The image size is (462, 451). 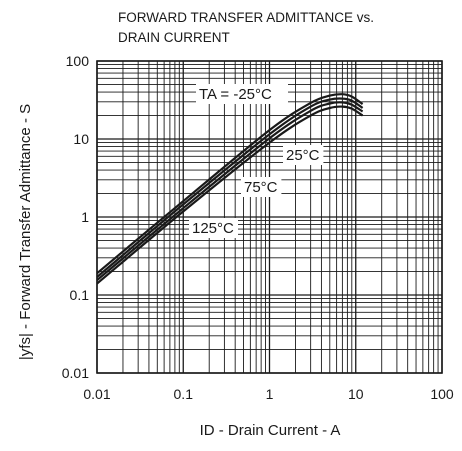 What do you see at coordinates (80, 295) in the screenshot?
I see `y-tick-label: 0.1` at bounding box center [80, 295].